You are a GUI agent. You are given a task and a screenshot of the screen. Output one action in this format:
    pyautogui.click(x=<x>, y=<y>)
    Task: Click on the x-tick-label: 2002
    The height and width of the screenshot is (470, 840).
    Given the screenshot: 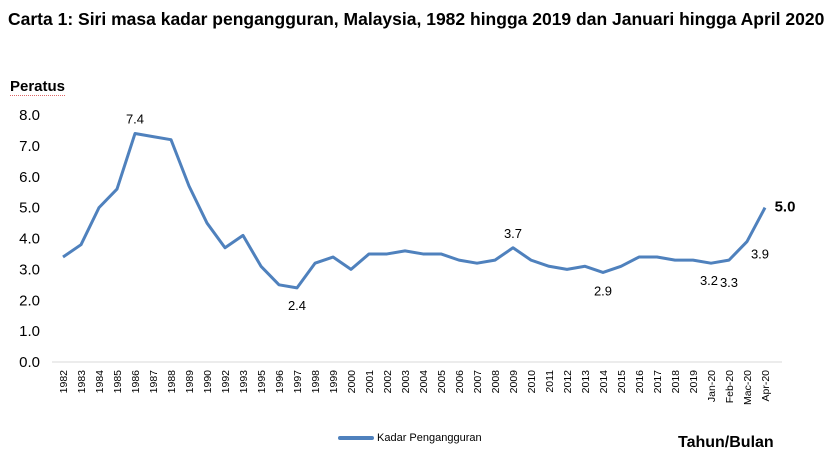 What is the action you would take?
    pyautogui.click(x=388, y=382)
    